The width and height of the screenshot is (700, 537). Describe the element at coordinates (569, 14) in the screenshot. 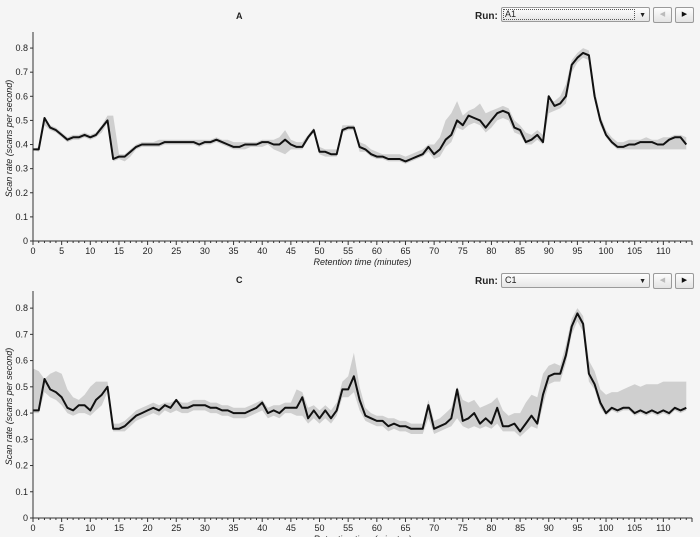

I see `focus-outline` at that location.